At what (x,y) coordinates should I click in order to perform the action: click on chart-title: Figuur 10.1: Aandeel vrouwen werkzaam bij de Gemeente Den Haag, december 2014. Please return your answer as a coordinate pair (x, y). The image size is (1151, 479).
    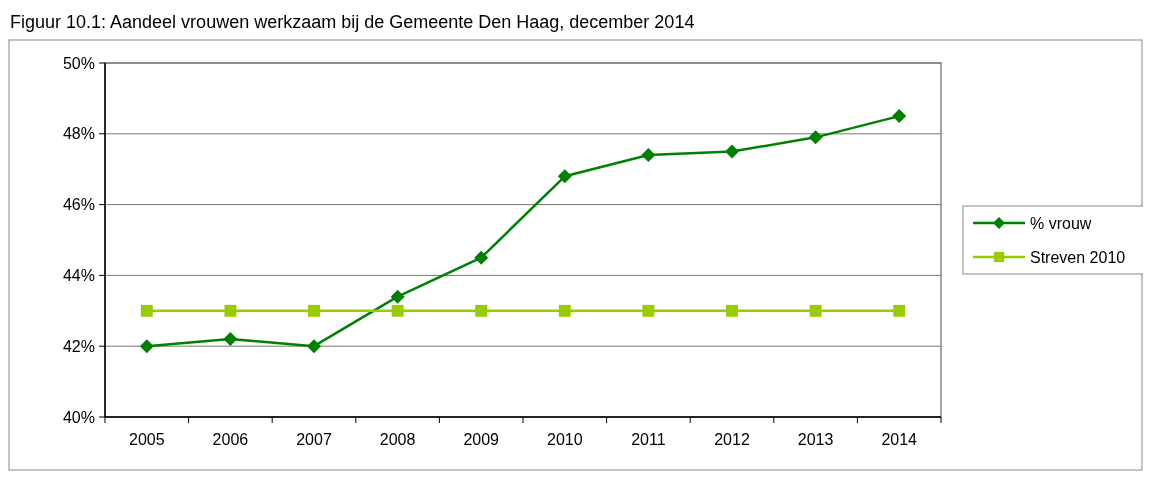
    Looking at the image, I should click on (352, 22).